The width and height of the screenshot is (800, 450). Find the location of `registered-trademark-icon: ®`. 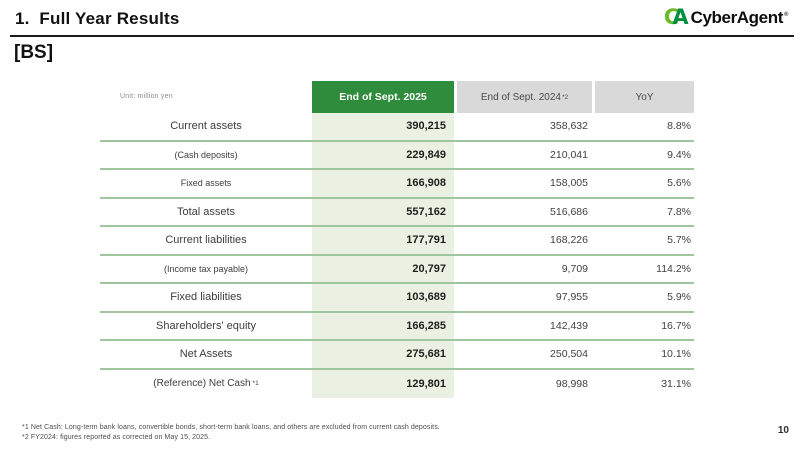

registered-trademark-icon: ® is located at coordinates (785, 14).